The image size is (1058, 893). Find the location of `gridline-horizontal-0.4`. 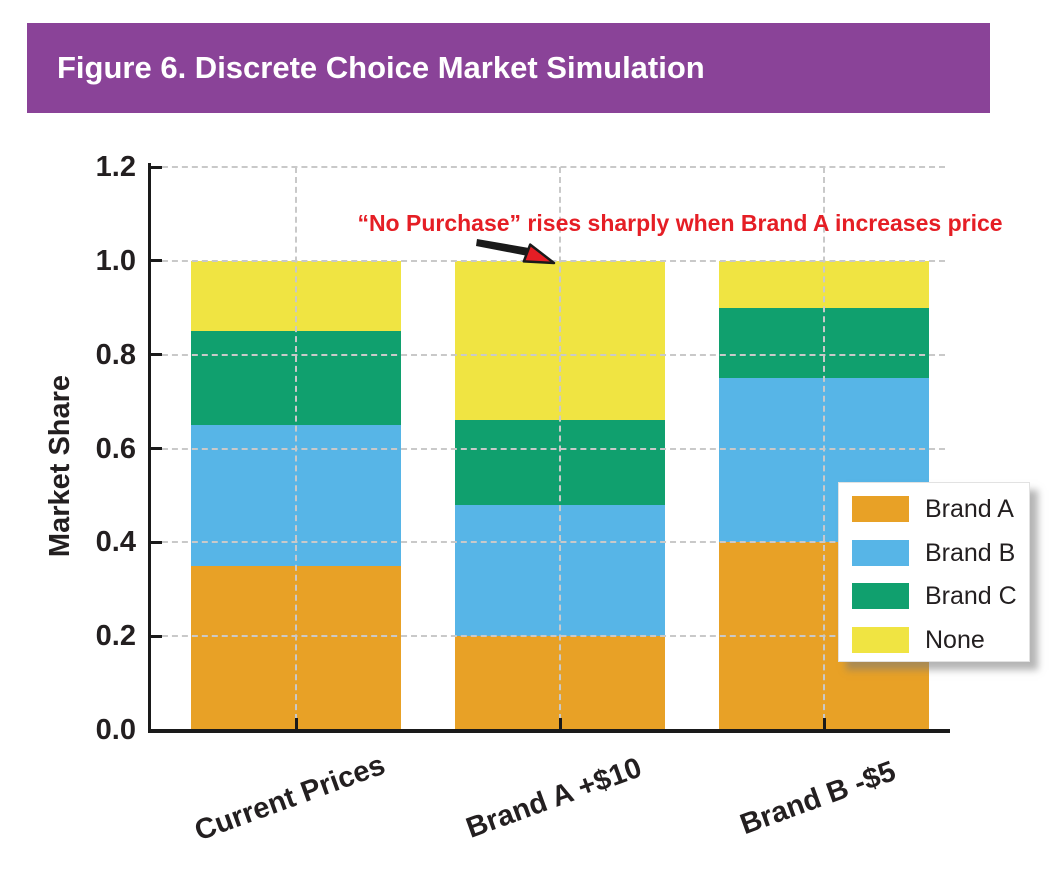

gridline-horizontal-0.4 is located at coordinates (548, 542).